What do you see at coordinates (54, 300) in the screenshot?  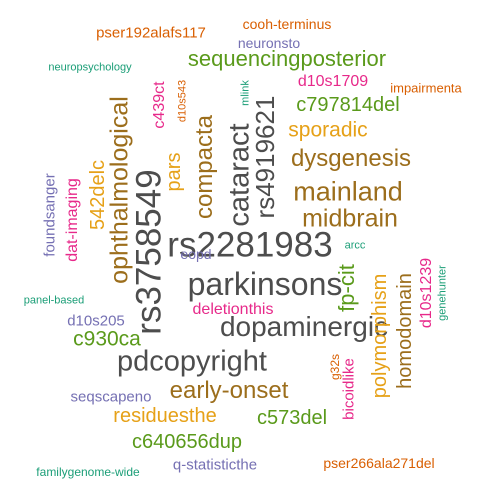 I see `word-panel-based: panel-based` at bounding box center [54, 300].